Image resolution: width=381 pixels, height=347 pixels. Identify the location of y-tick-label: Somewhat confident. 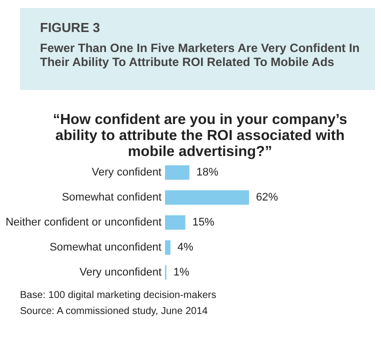
(112, 198).